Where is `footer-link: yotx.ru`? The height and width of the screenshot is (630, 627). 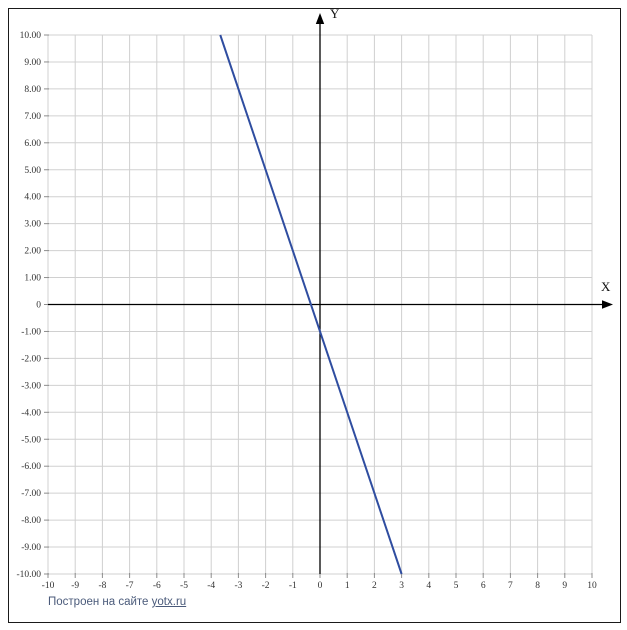 footer-link: yotx.ru is located at coordinates (169, 602).